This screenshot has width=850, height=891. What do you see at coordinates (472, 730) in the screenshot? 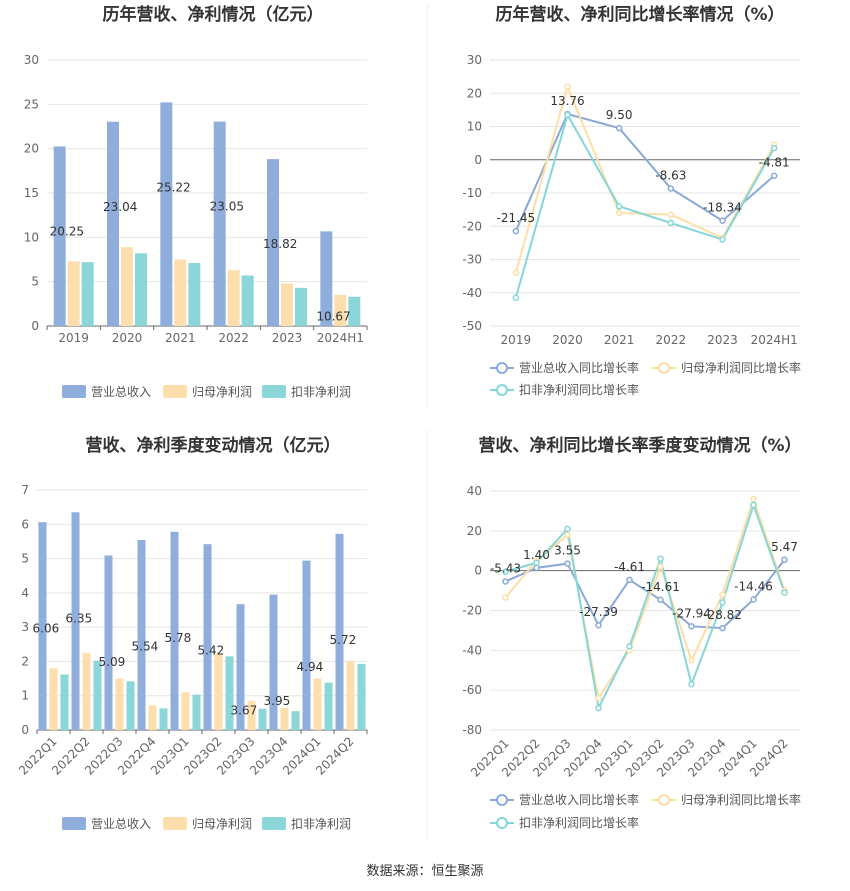
I see `y-tick-label: -80` at bounding box center [472, 730].